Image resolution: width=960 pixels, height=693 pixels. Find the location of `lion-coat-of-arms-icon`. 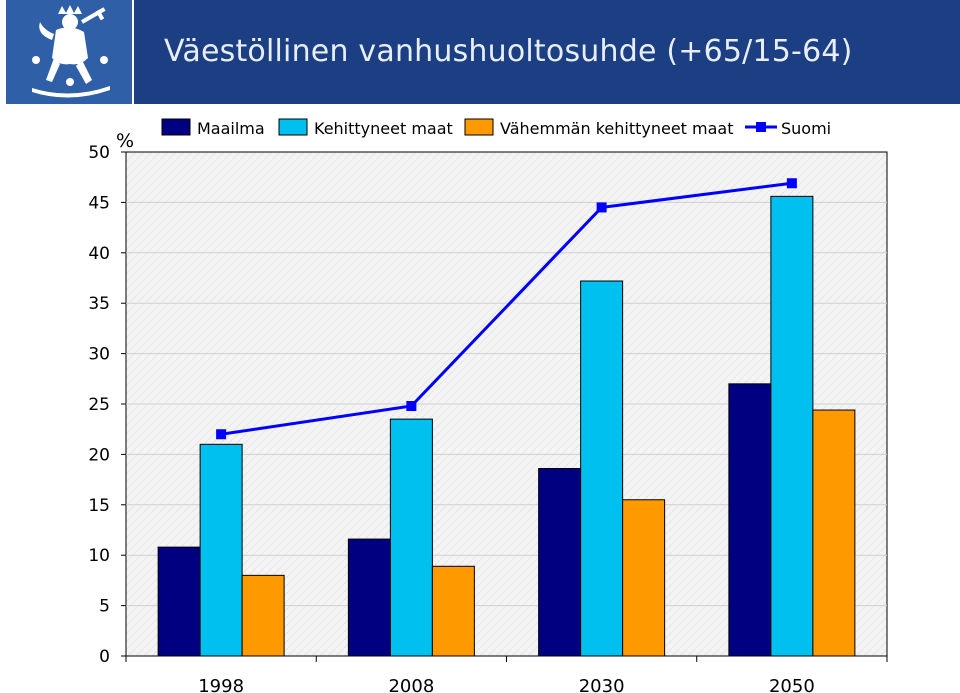

lion-coat-of-arms-icon is located at coordinates (71, 51).